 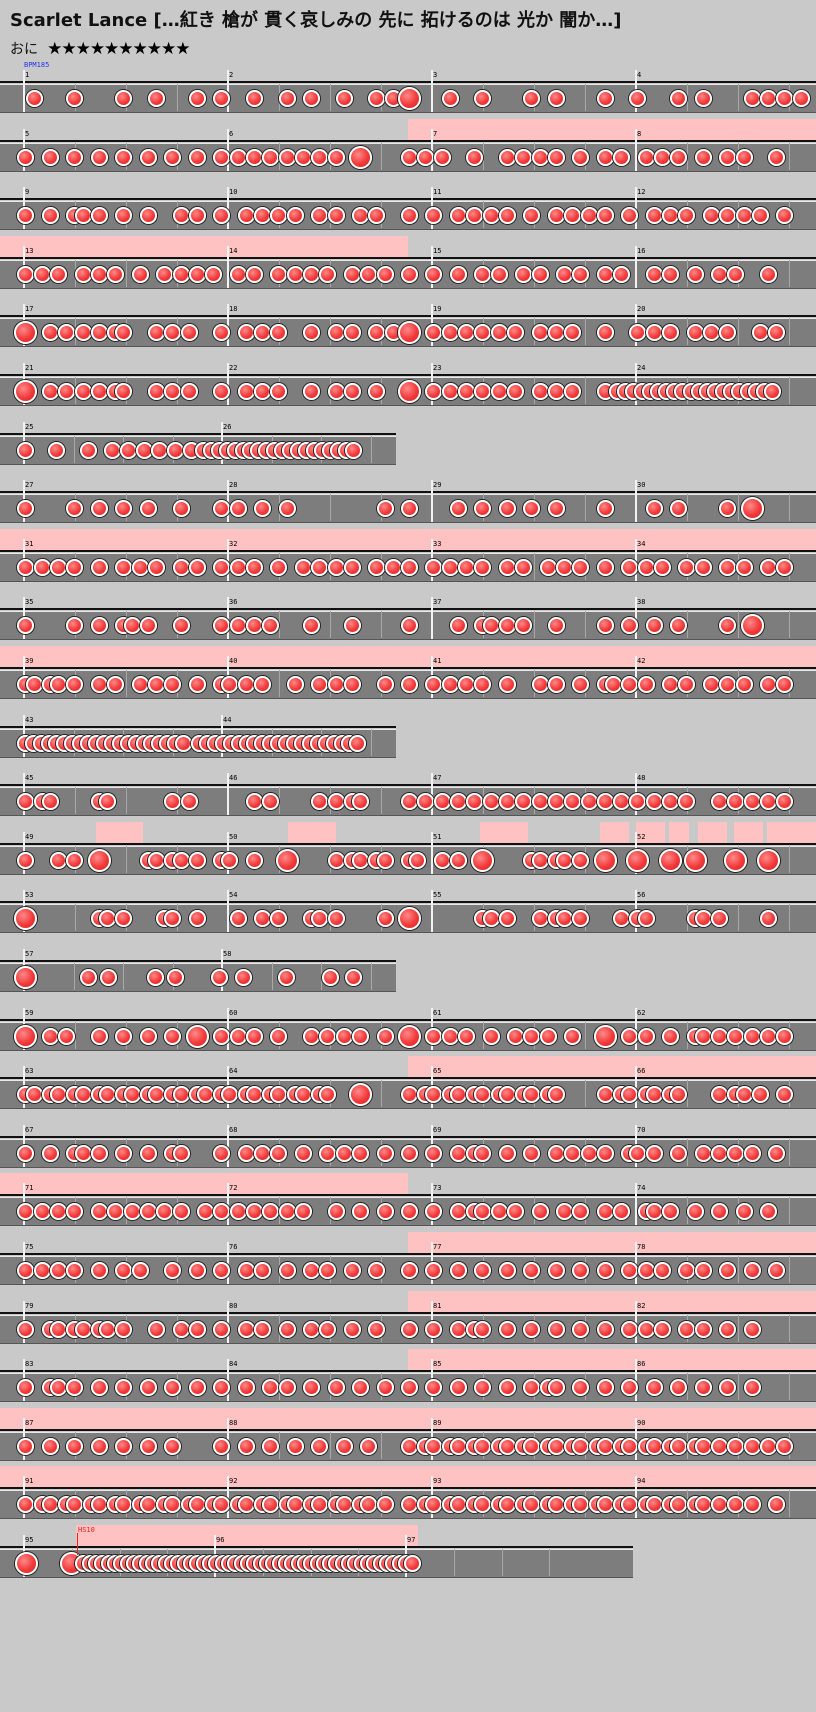 I want to click on measure-number: 94, so click(x=641, y=1481).